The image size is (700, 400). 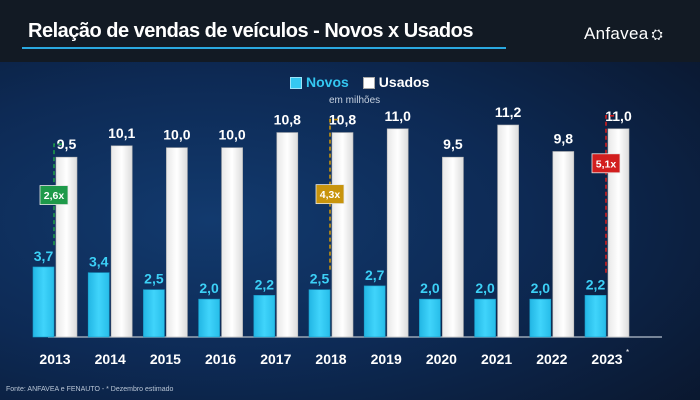 What do you see at coordinates (209, 288) in the screenshot?
I see `label-novos-2016: 2,0` at bounding box center [209, 288].